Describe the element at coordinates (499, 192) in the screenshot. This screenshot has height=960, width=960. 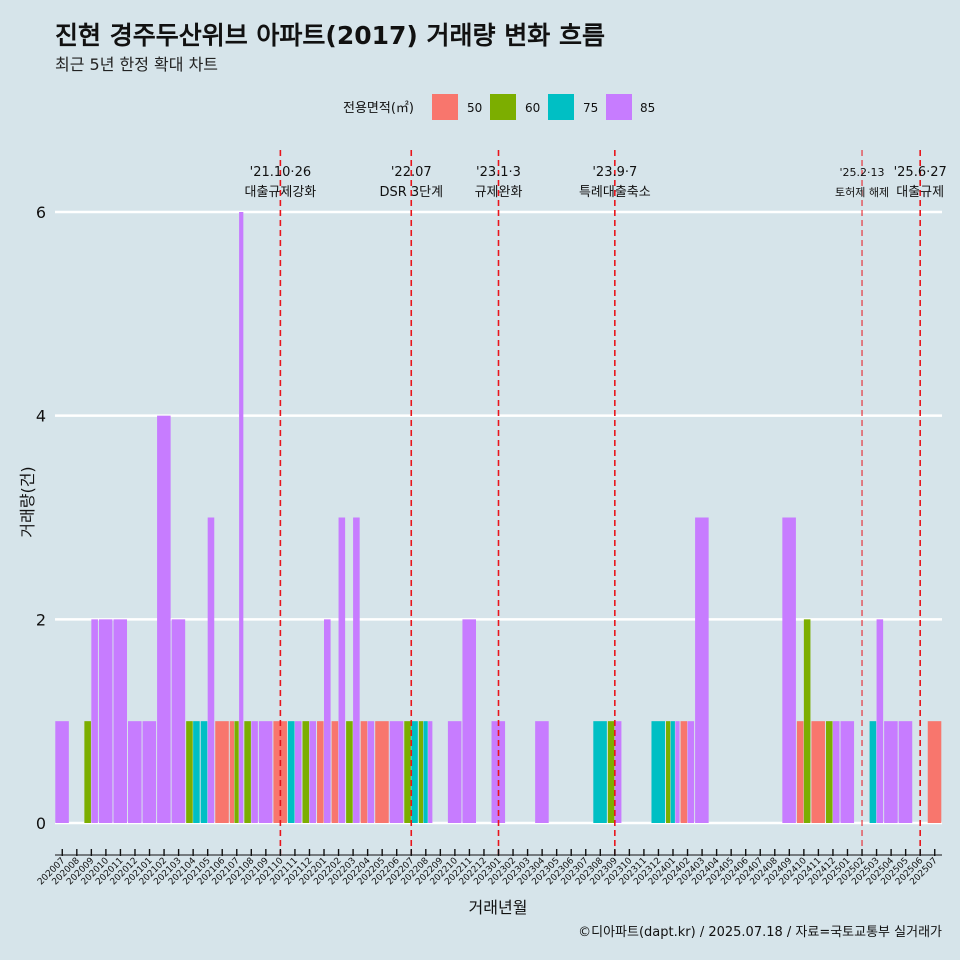
I see `event-desc-label: 규제완화` at that location.